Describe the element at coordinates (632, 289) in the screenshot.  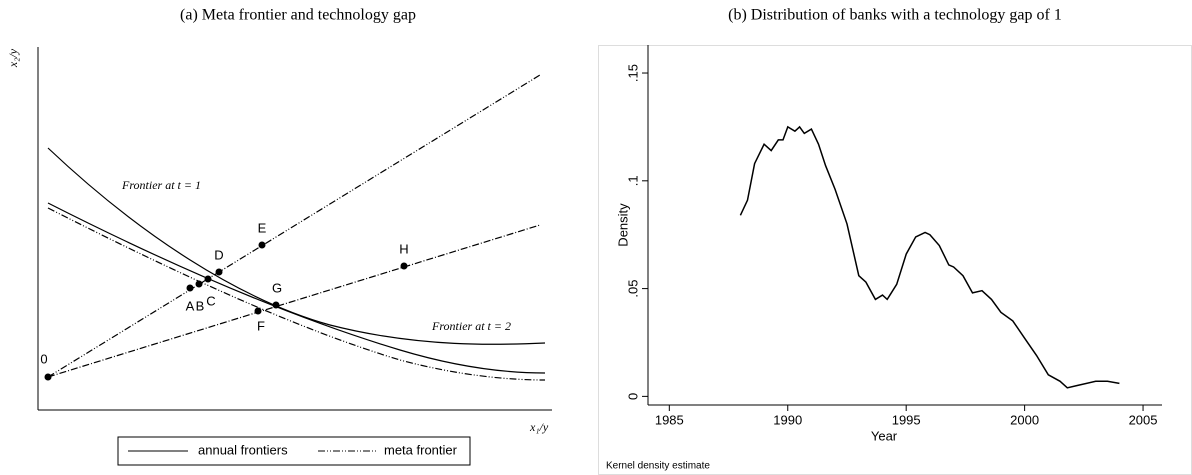
I see `y-tick-label: .05` at that location.